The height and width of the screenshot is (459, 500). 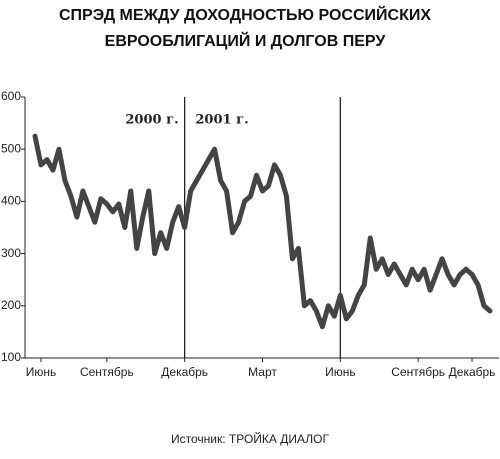 I want to click on annotation: 2000 г., so click(x=151, y=120).